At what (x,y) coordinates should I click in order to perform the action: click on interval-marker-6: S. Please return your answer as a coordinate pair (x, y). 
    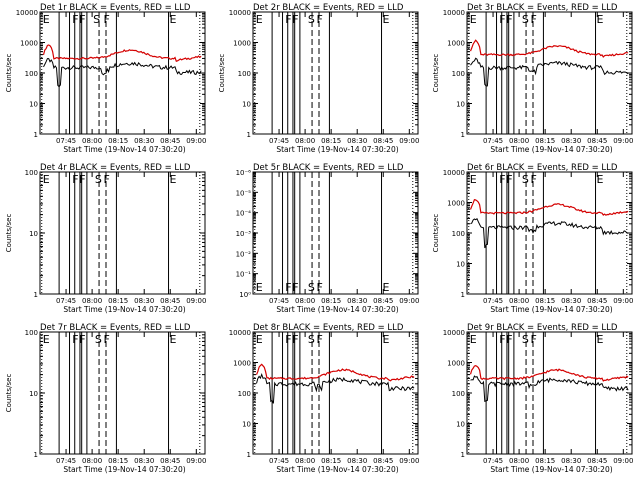
    Looking at the image, I should click on (525, 179).